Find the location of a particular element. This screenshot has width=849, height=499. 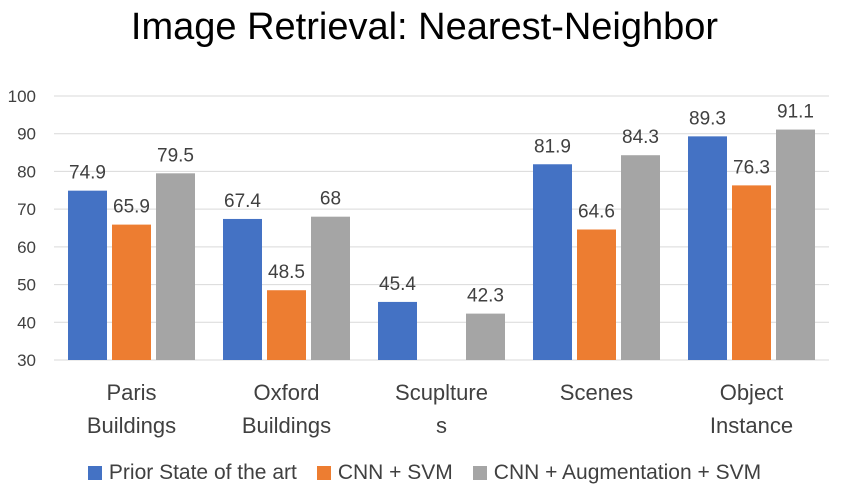

x-category-label: Oxford Buildings is located at coordinates (286, 409).